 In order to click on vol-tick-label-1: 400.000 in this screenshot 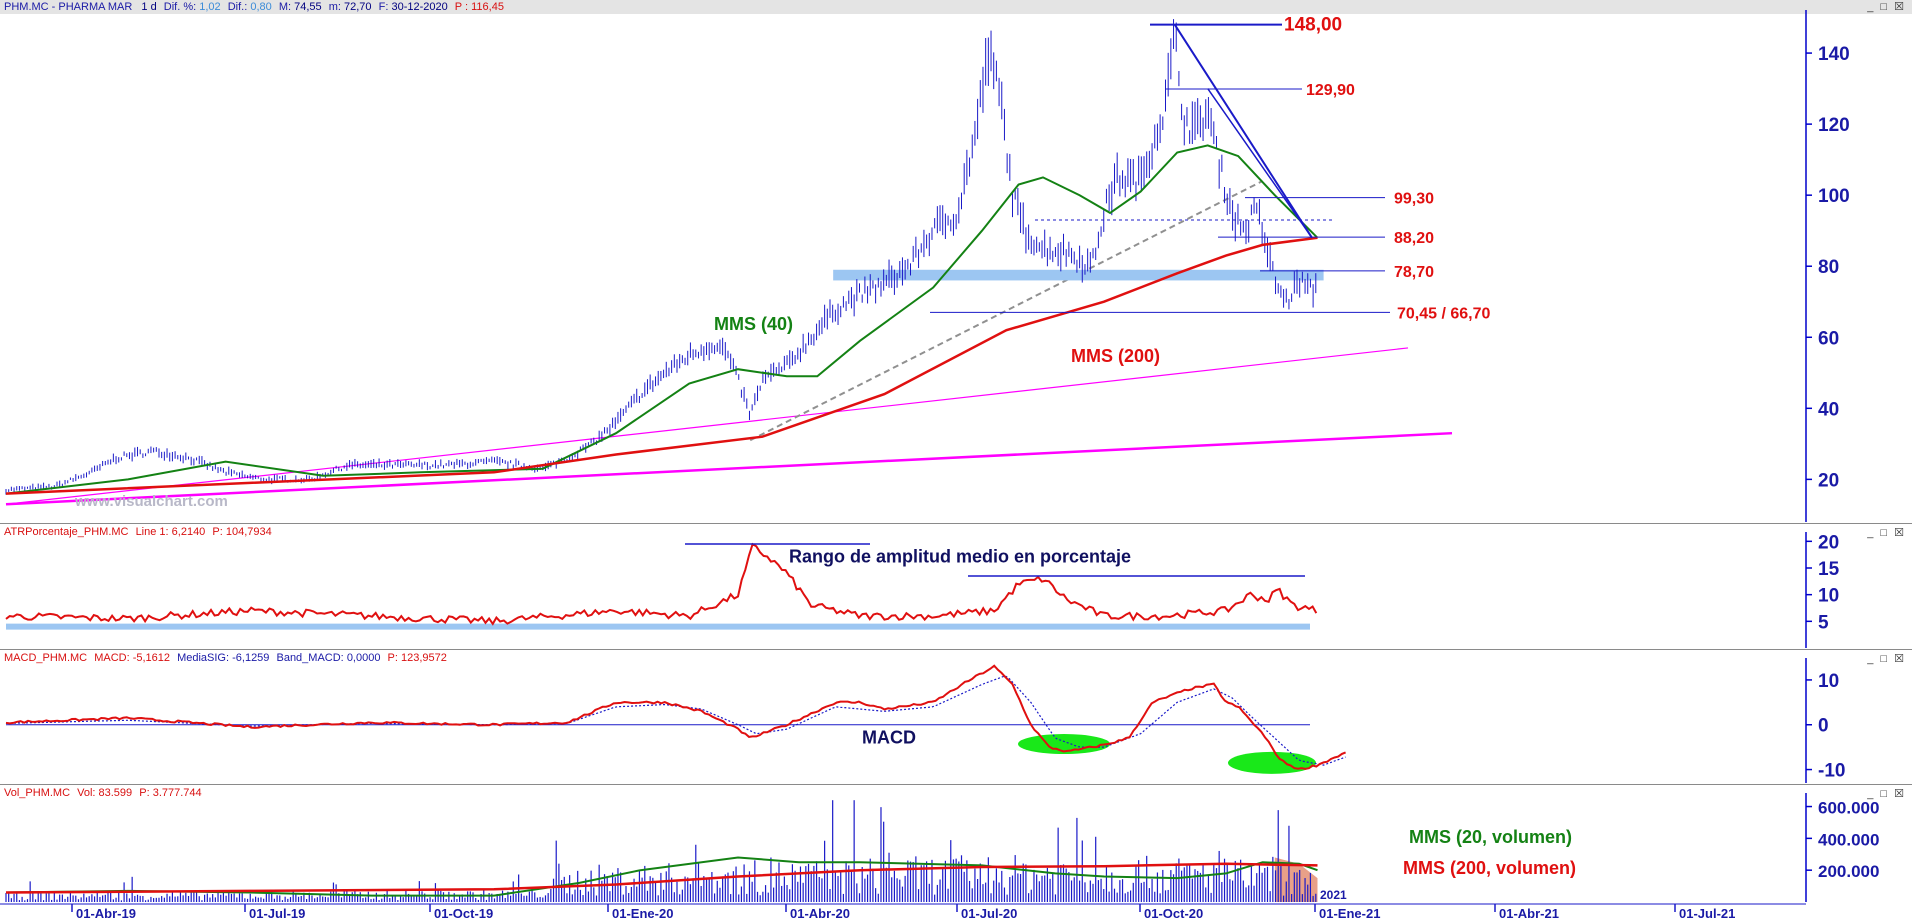, I will do `click(1848, 839)`.